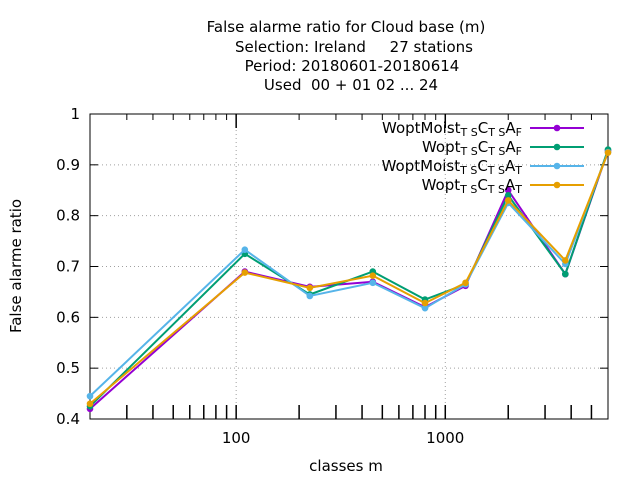  I want to click on y-tick-label: 1, so click(75, 114).